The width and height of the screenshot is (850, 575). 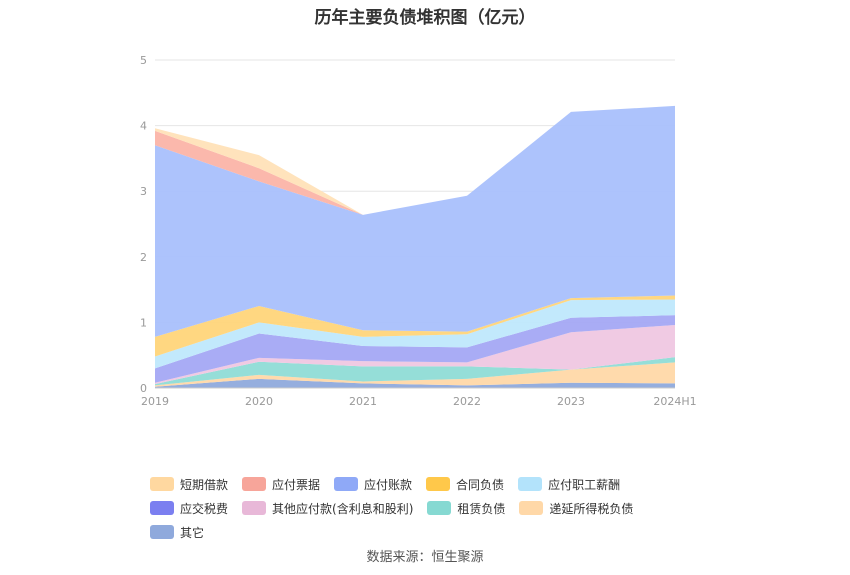 I want to click on legend-item: 合同负债, so click(x=465, y=484).